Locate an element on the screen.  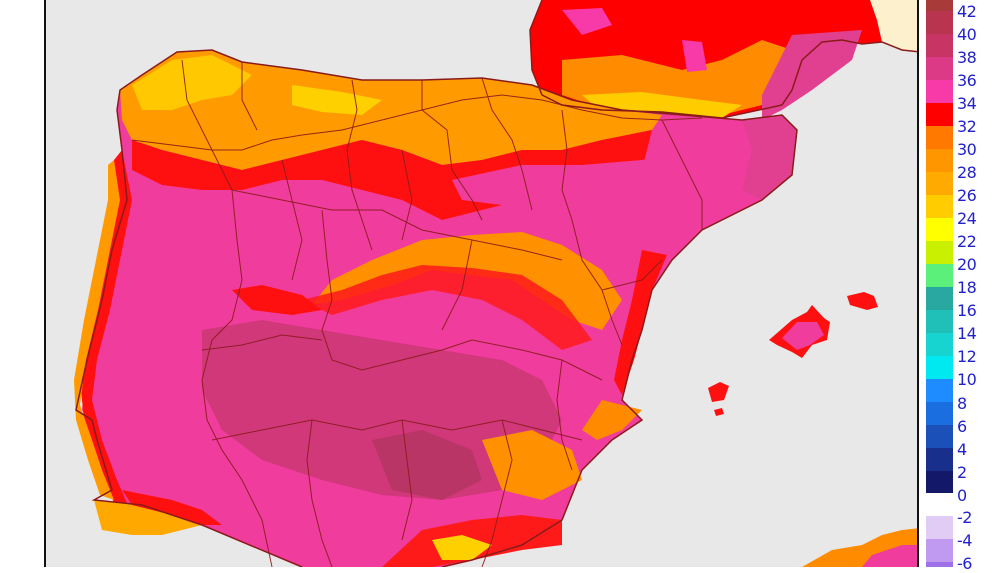
legend-label: 16 is located at coordinates (967, 310).